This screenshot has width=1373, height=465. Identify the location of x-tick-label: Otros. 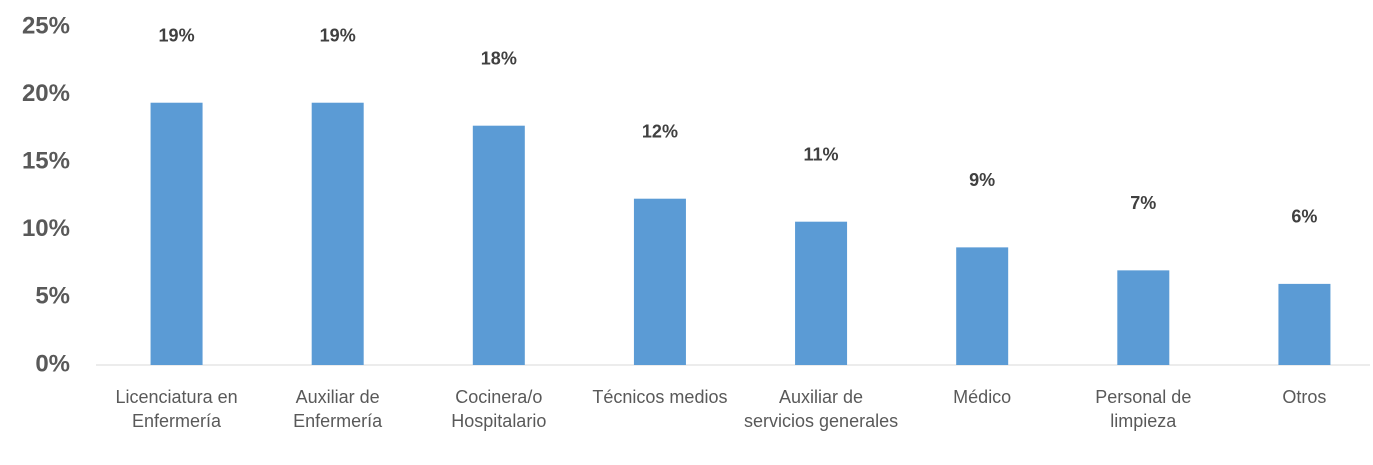
(1304, 397).